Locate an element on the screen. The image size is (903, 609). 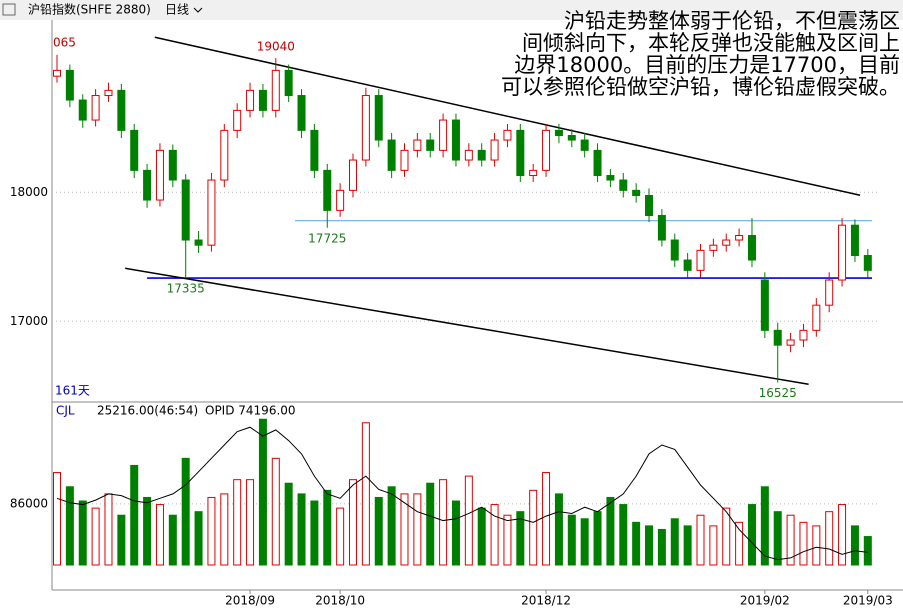
x-tick-label: 2018/12 is located at coordinates (546, 601).